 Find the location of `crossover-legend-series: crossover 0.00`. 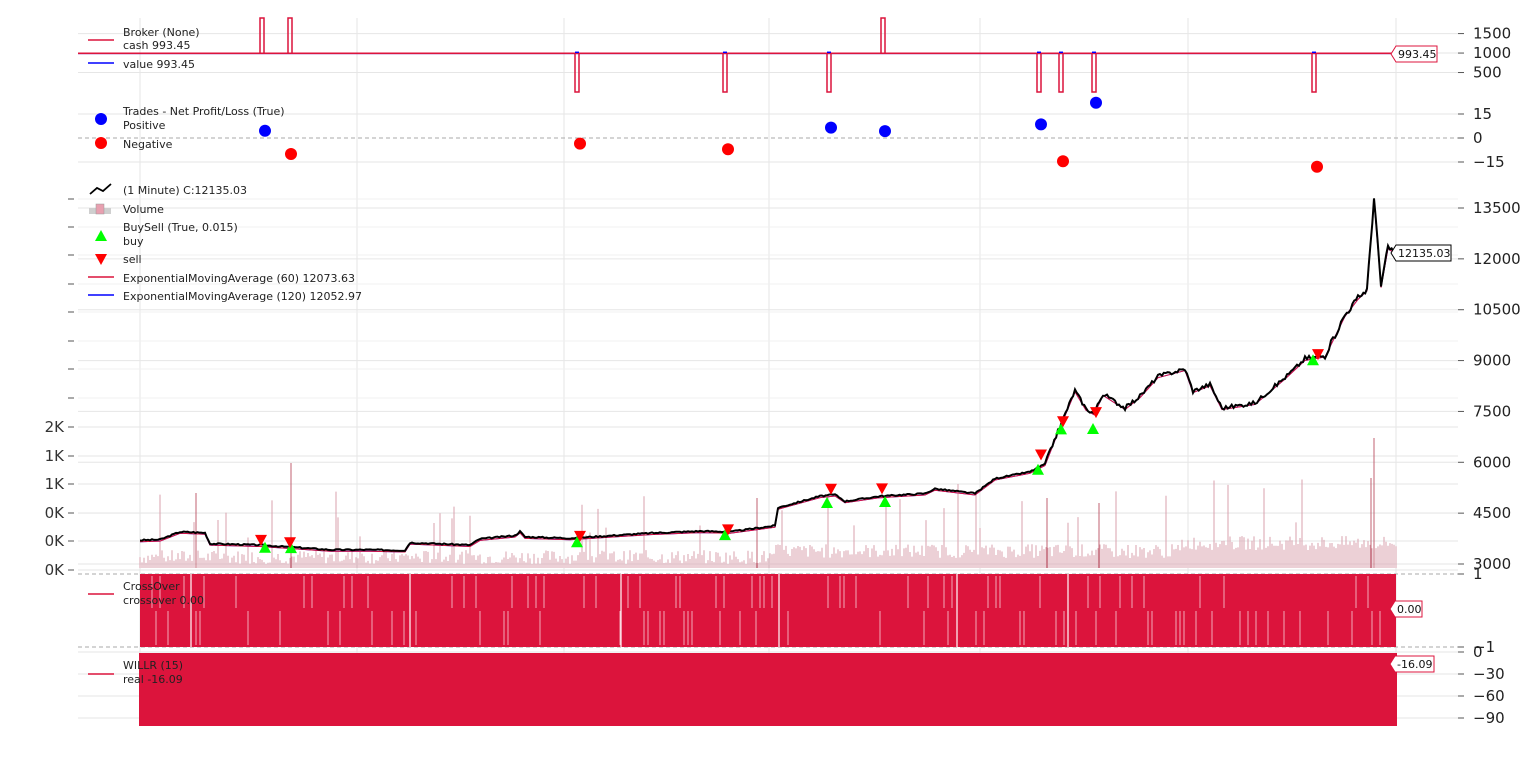

crossover-legend-series: crossover 0.00 is located at coordinates (163, 600).